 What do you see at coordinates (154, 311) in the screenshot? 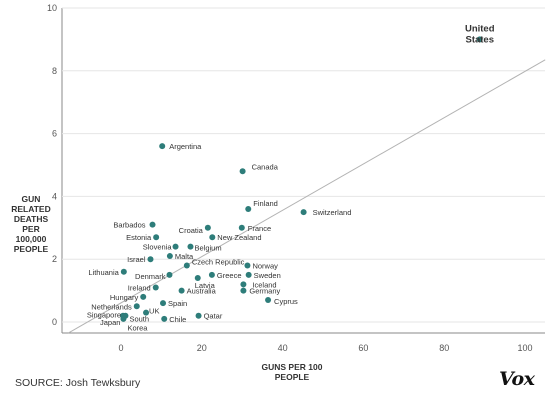
I see `point-label: UK` at bounding box center [154, 311].